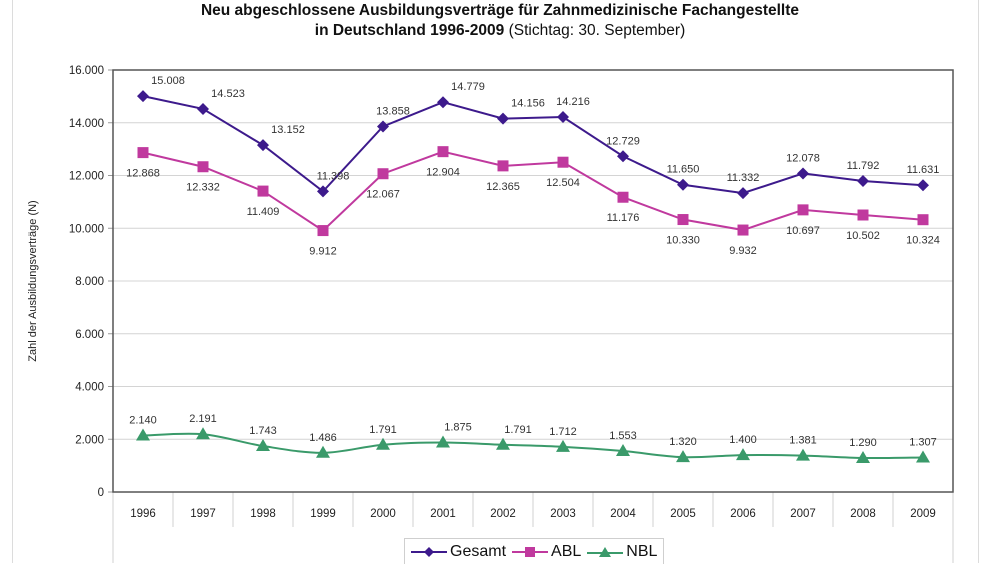 The width and height of the screenshot is (1000, 564). I want to click on x-tick-label: 1999, so click(323, 514).